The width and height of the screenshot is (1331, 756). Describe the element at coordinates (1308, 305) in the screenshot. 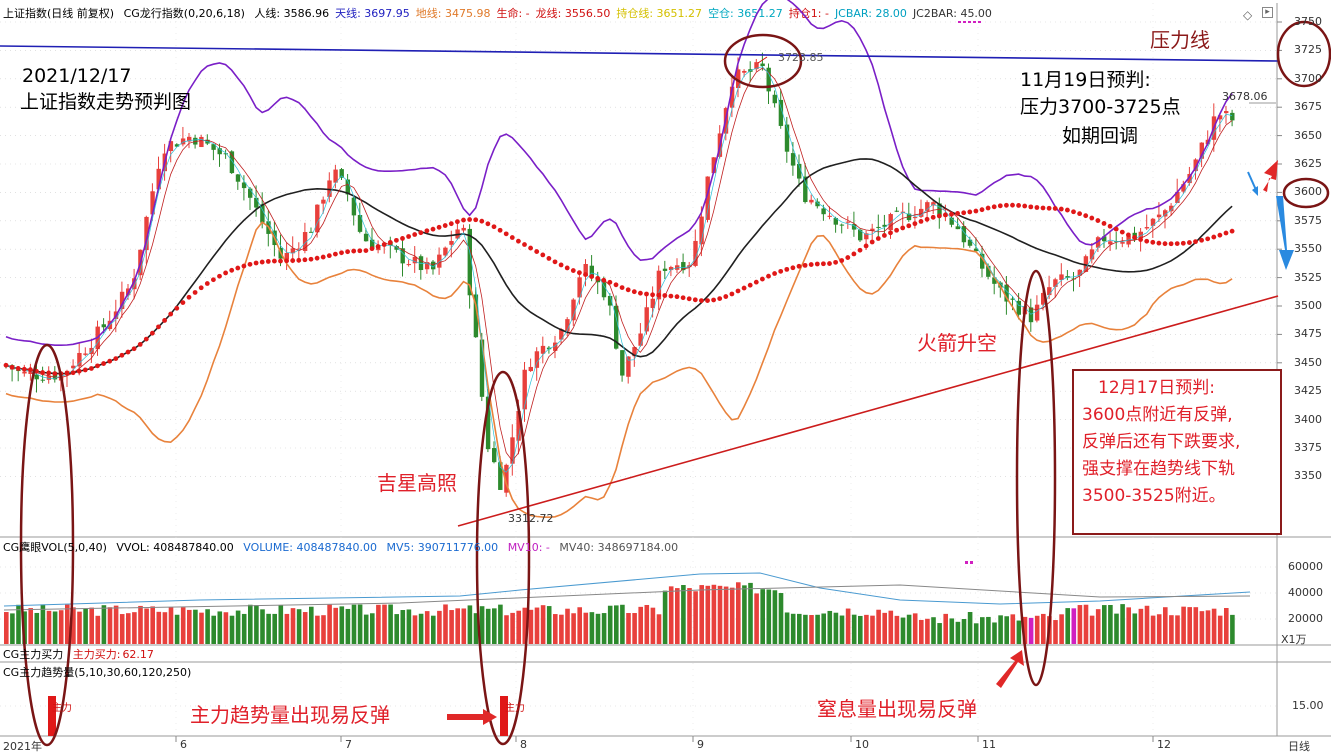

I see `price-tick: 3500` at that location.